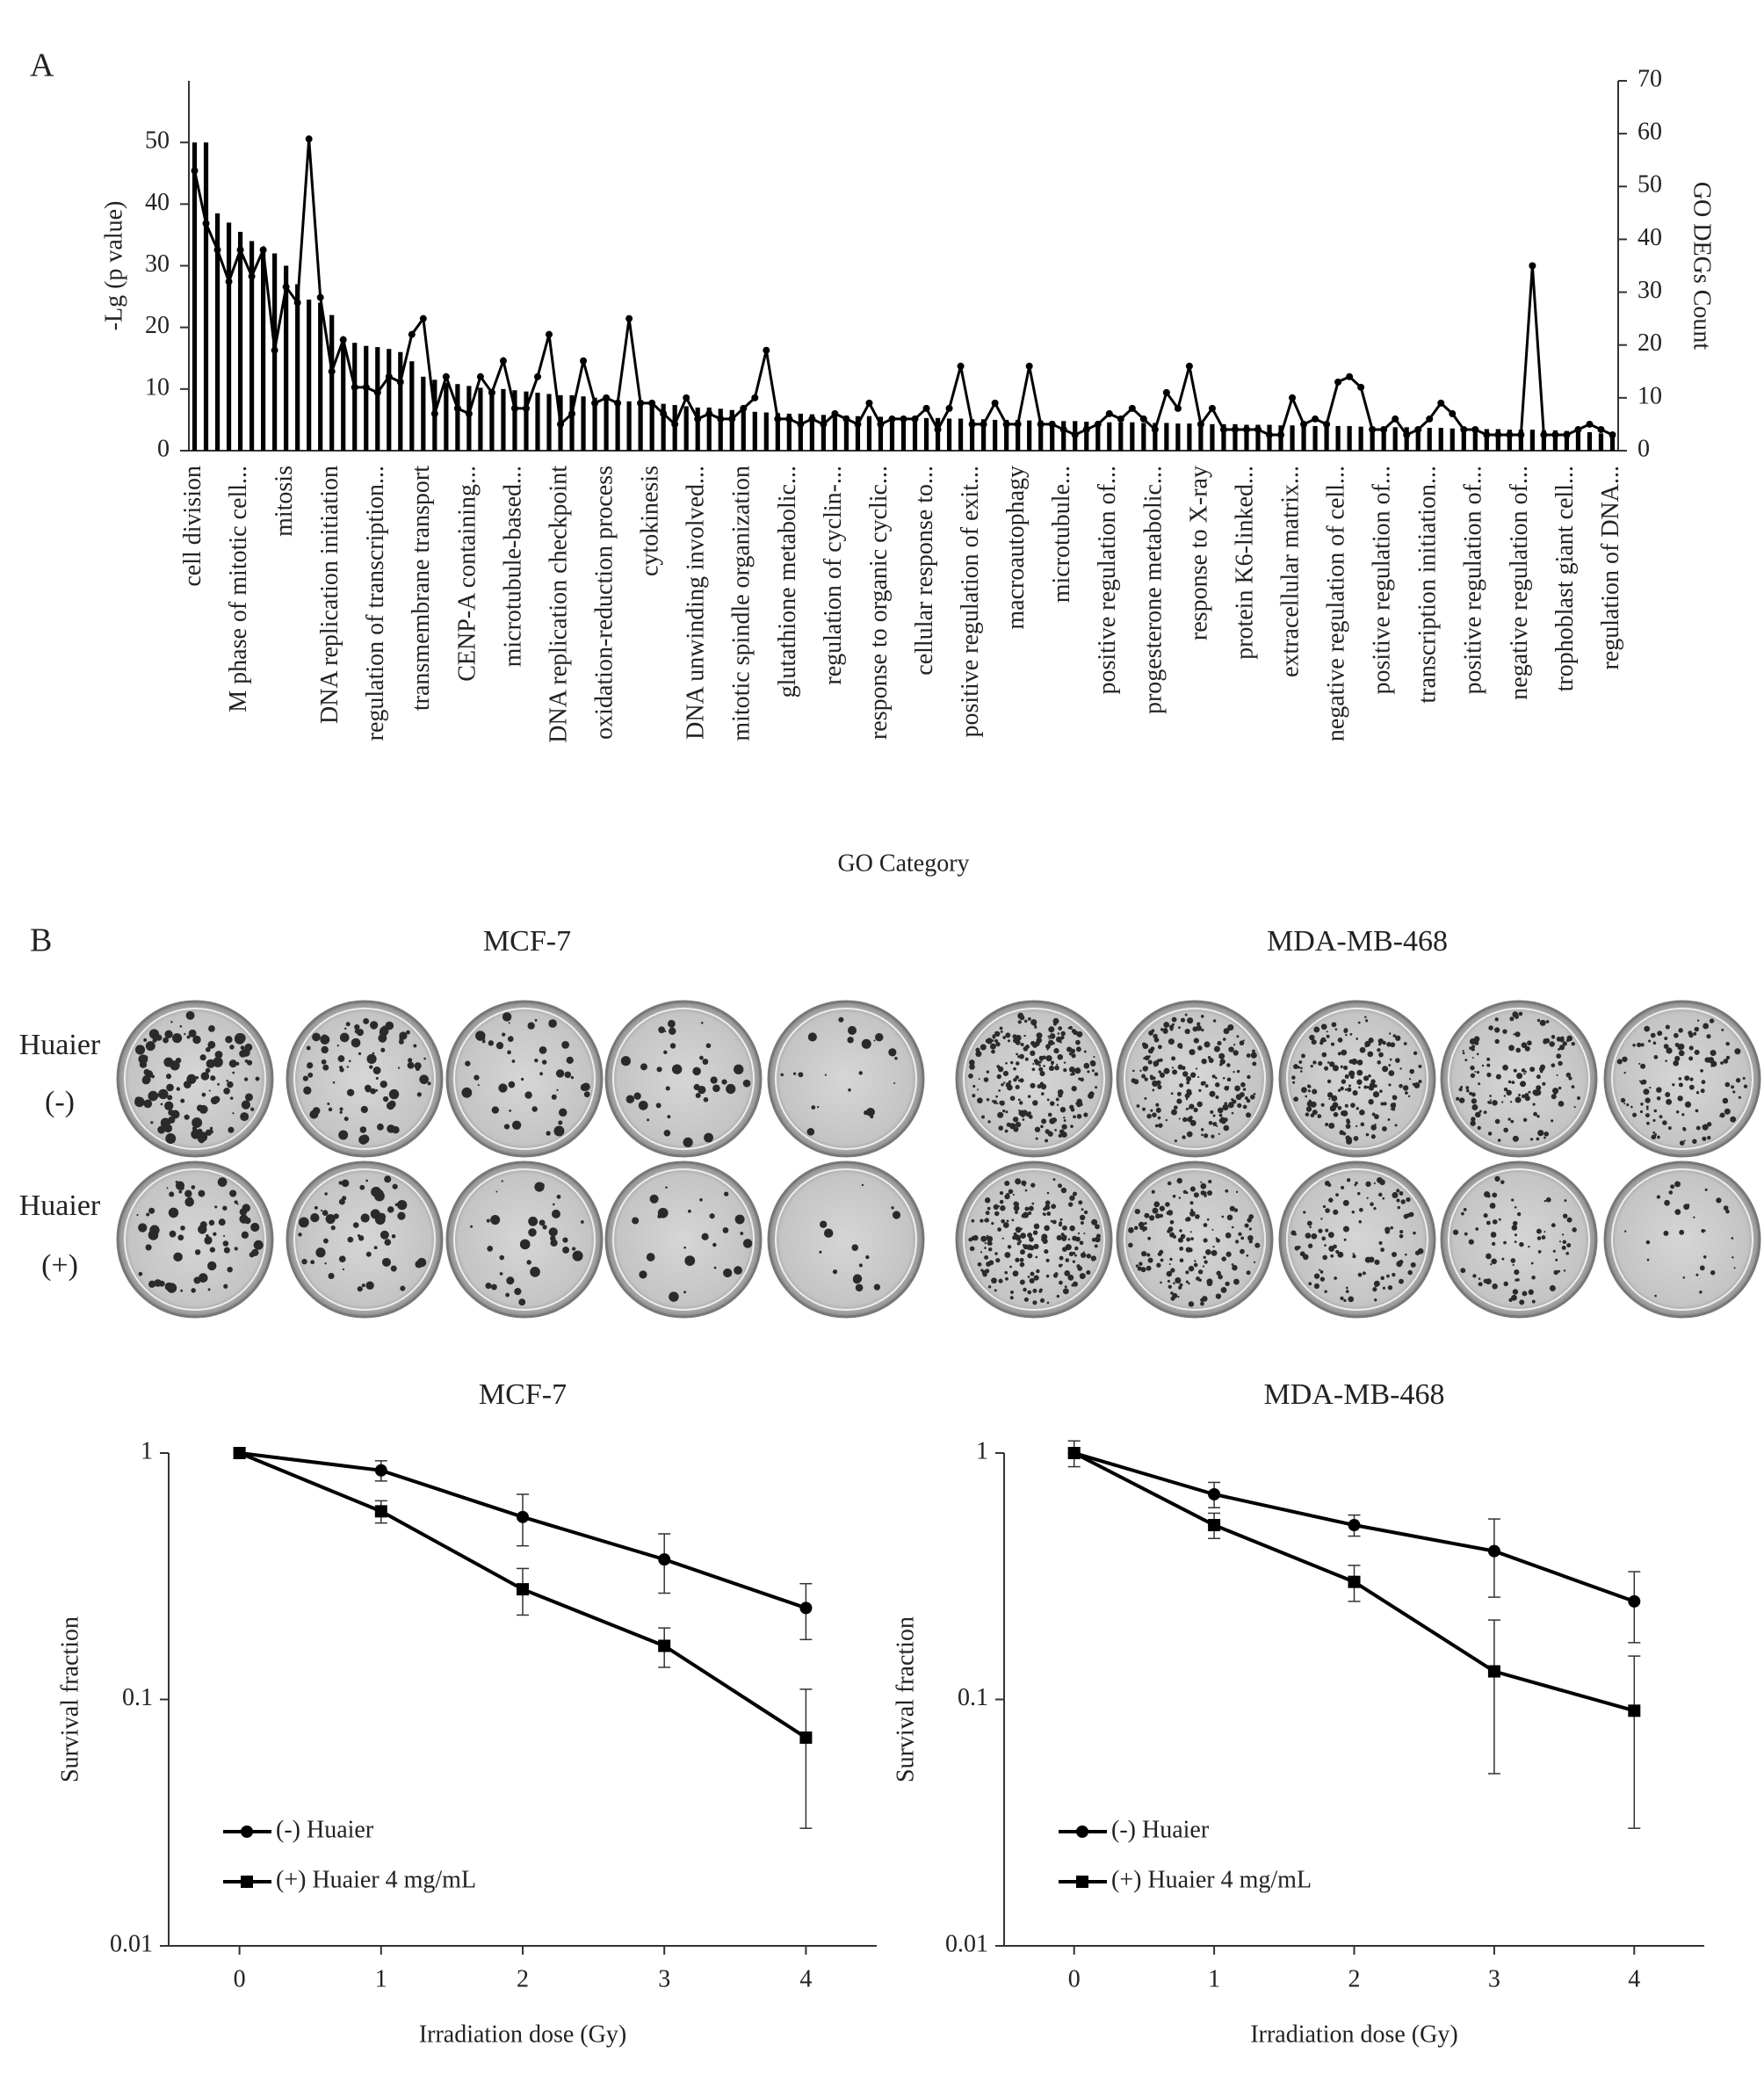  What do you see at coordinates (240, 1978) in the screenshot?
I see `x-tick-label: 0` at bounding box center [240, 1978].